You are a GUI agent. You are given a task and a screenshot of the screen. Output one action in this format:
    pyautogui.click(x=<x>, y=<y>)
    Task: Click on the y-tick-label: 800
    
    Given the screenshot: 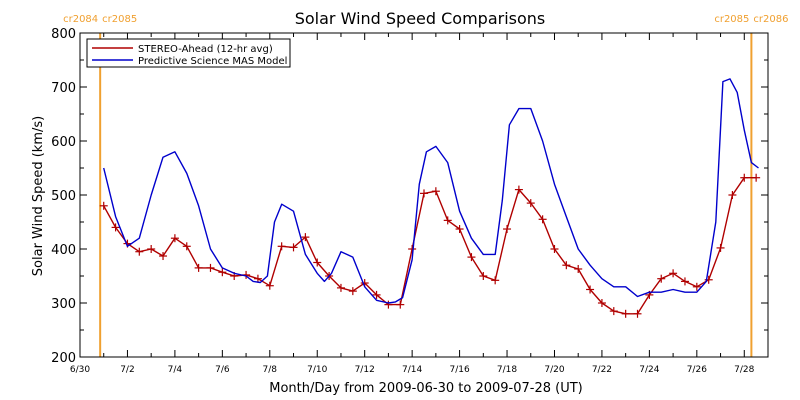 What is the action you would take?
    pyautogui.click(x=63, y=34)
    